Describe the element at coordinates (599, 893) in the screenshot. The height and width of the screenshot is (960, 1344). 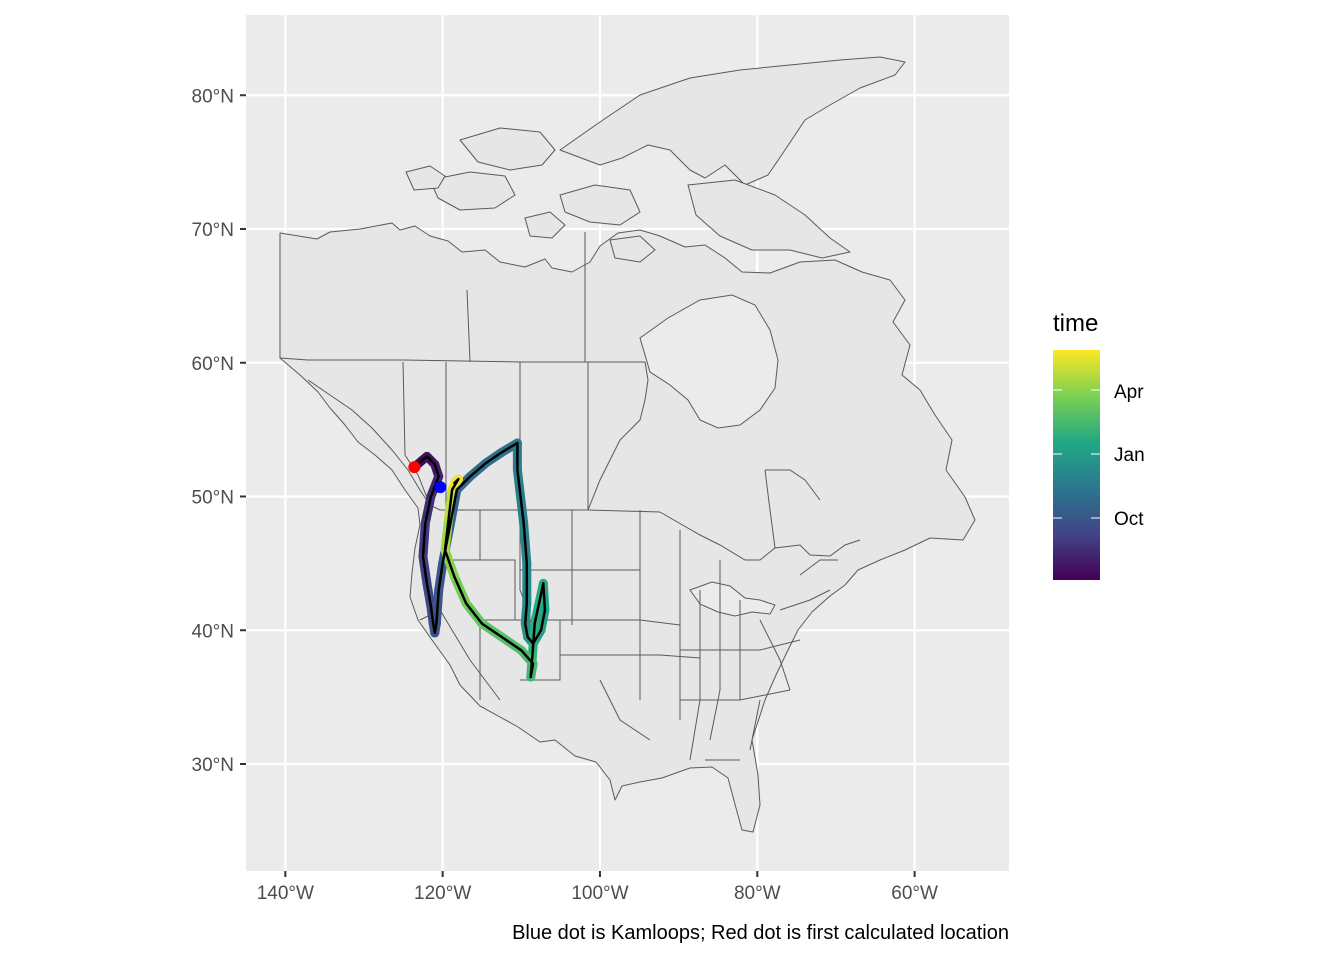
I see `x-tick-label-2: 100°W` at that location.